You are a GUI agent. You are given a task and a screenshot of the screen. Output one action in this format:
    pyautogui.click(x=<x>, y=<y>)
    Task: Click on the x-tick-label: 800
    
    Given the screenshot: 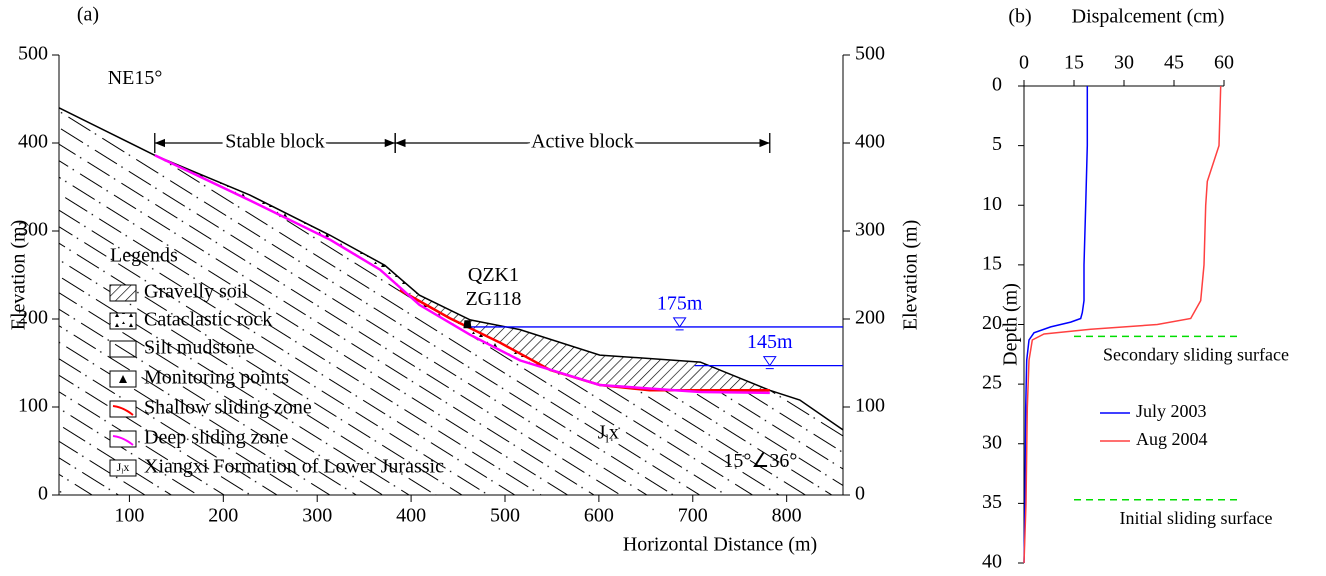 What is the action you would take?
    pyautogui.click(x=787, y=516)
    